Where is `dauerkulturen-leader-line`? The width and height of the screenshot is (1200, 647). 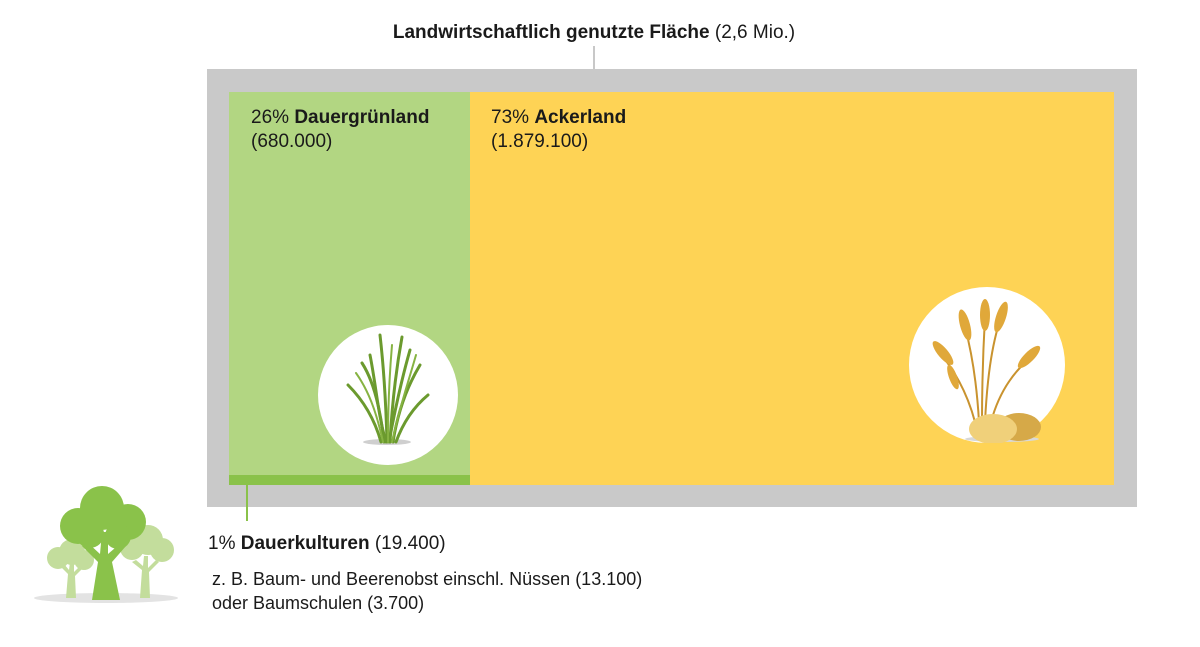 dauerkulturen-leader-line is located at coordinates (247, 503).